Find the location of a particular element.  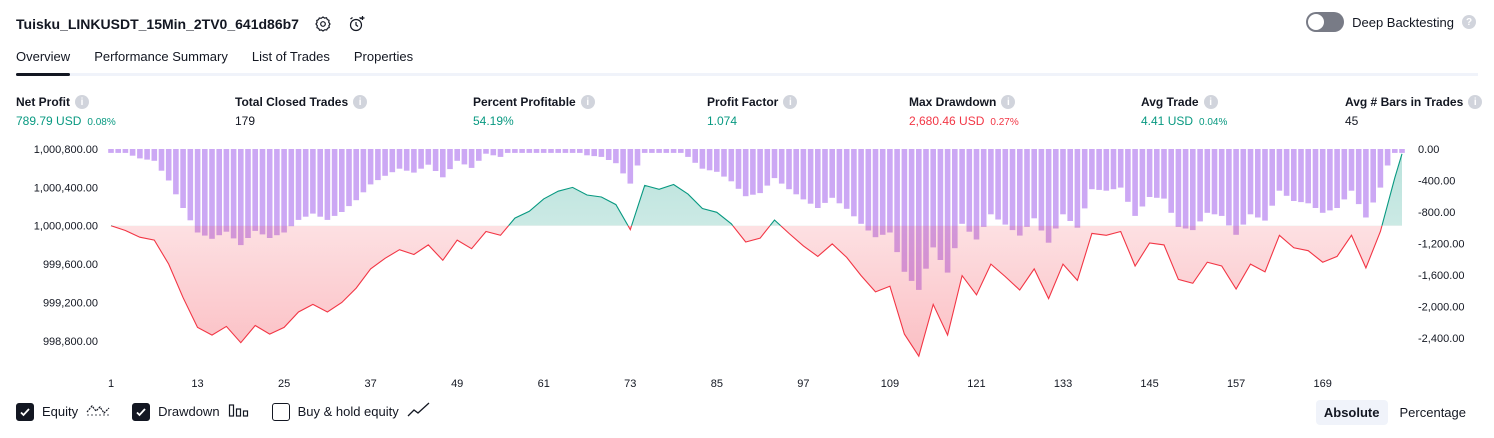

legend-drawdown: Drawdown is located at coordinates (190, 411).